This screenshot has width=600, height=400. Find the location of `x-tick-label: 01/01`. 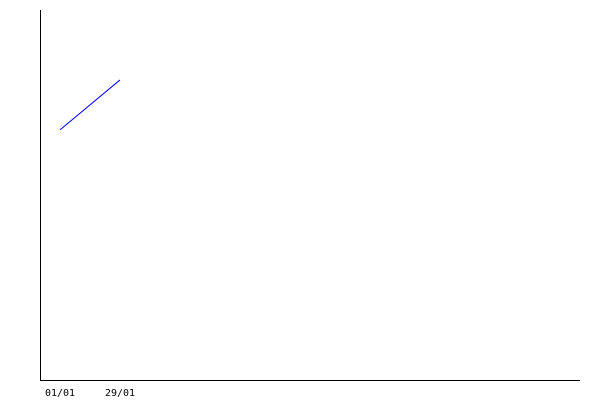

x-tick-label: 01/01 is located at coordinates (60, 393).